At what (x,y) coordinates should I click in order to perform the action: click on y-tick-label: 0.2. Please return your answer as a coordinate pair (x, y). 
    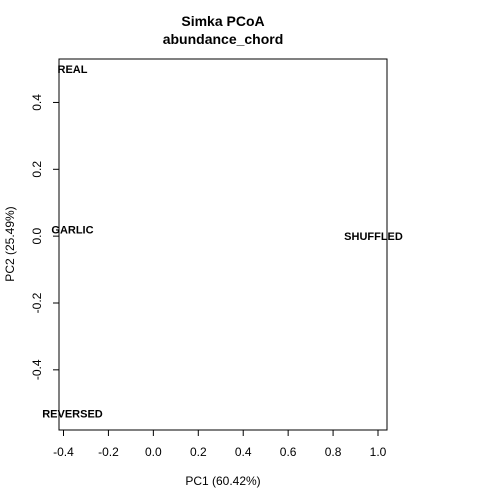
    Looking at the image, I should click on (37, 169).